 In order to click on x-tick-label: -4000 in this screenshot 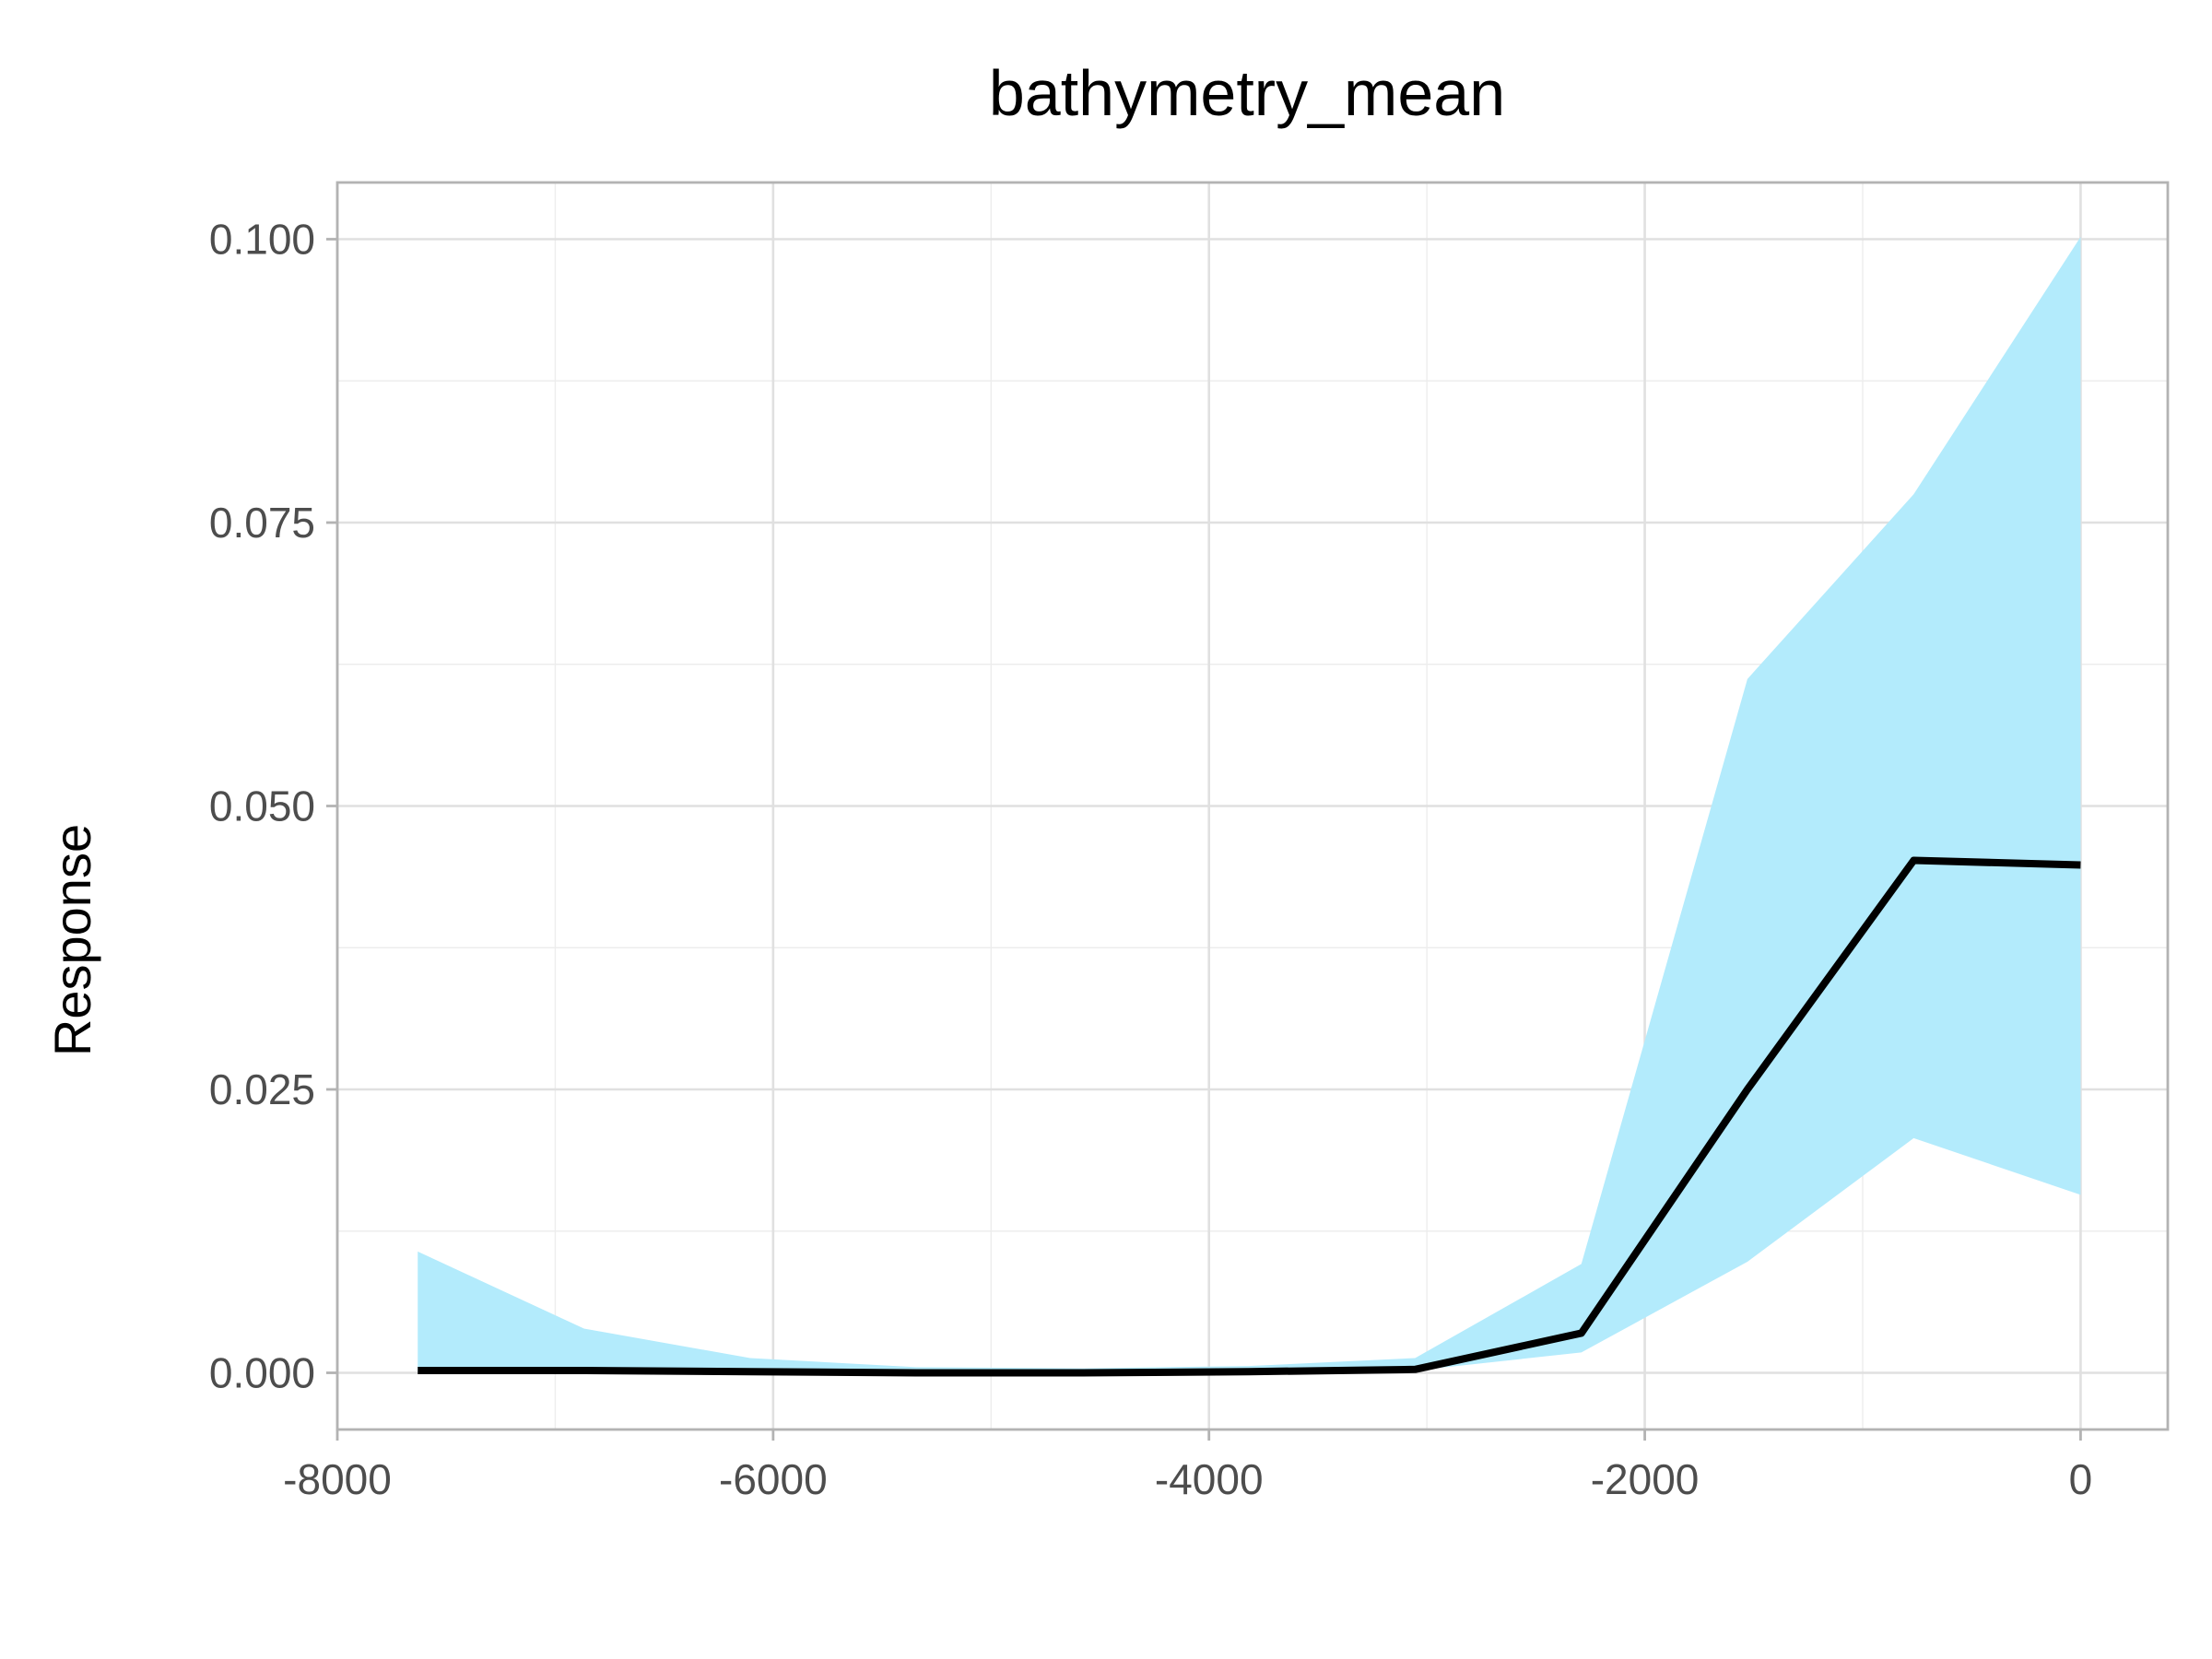, I will do `click(1209, 1479)`.